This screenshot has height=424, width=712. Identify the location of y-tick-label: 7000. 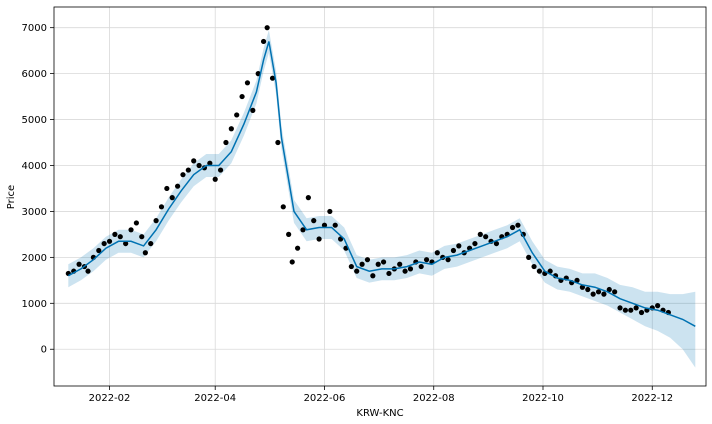
(34, 28).